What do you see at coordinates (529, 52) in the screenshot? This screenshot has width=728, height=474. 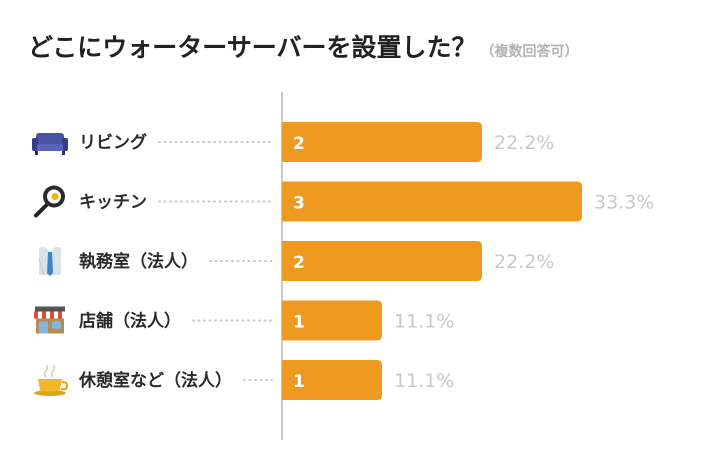 I see `chart-subtitle: （複数回答可）` at bounding box center [529, 52].